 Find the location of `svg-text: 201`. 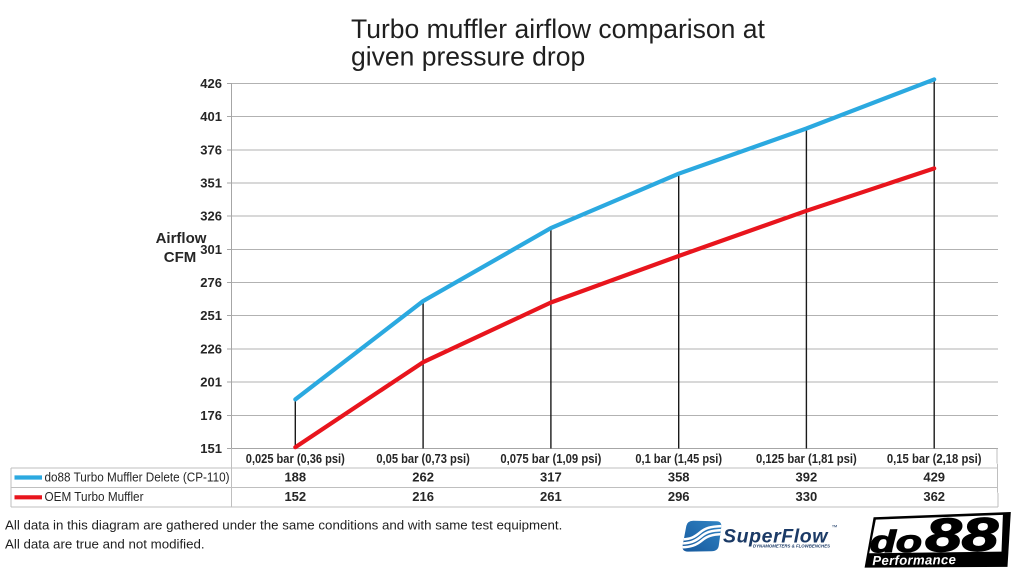

svg-text: 201 is located at coordinates (211, 382).